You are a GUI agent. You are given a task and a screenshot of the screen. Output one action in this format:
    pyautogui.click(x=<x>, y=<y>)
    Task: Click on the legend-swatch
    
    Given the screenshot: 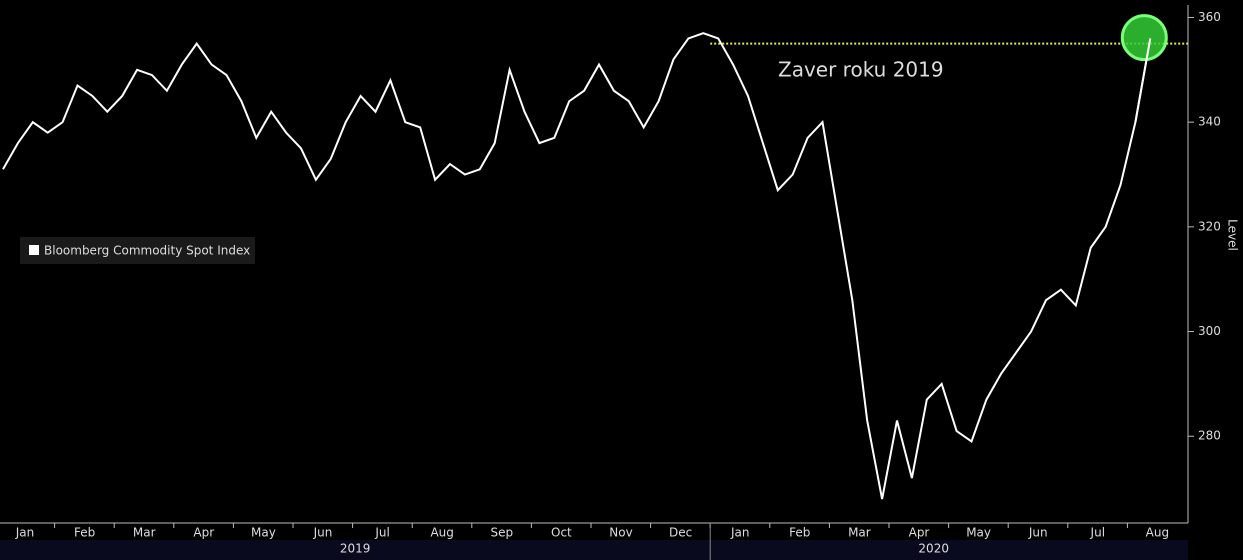 What is the action you would take?
    pyautogui.click(x=34, y=250)
    